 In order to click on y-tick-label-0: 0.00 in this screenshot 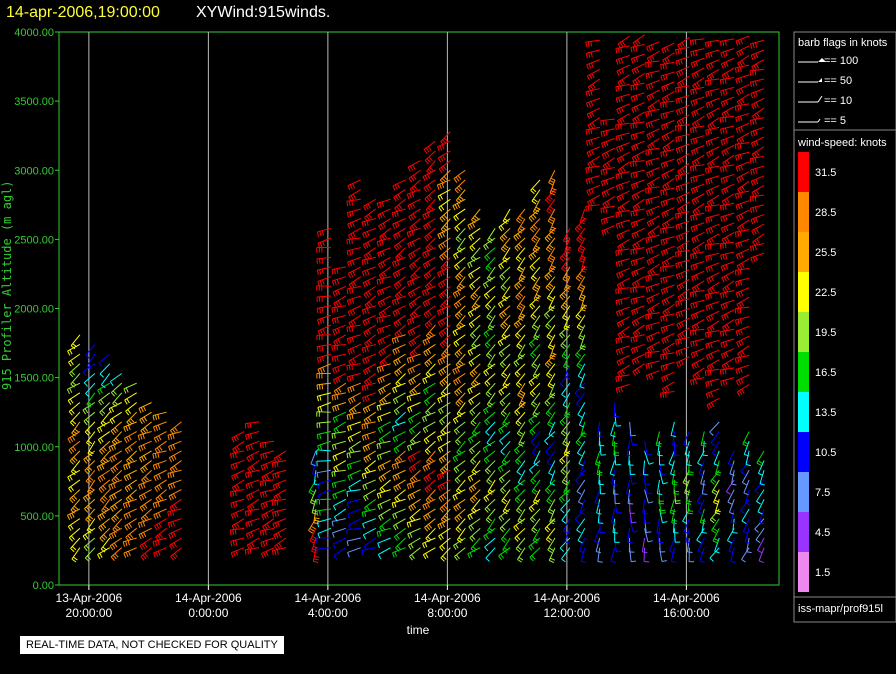, I will do `click(43, 586)`.